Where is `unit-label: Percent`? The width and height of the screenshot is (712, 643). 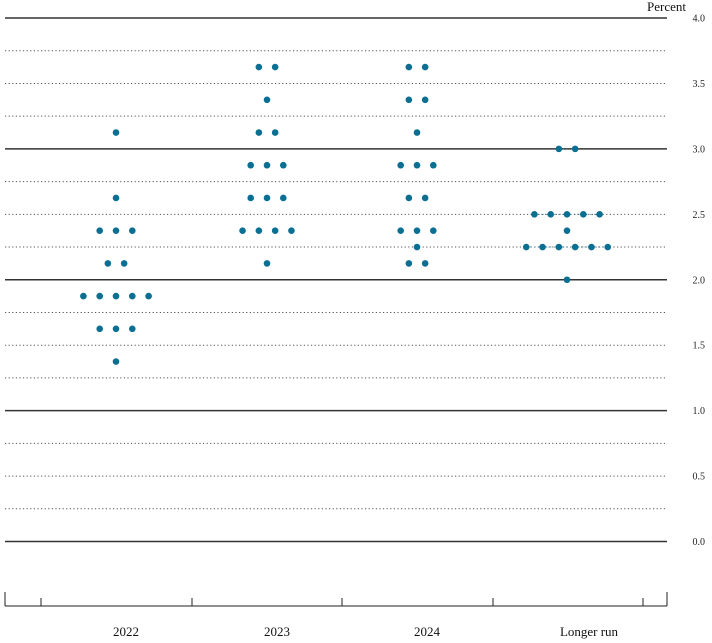 unit-label: Percent is located at coordinates (666, 7).